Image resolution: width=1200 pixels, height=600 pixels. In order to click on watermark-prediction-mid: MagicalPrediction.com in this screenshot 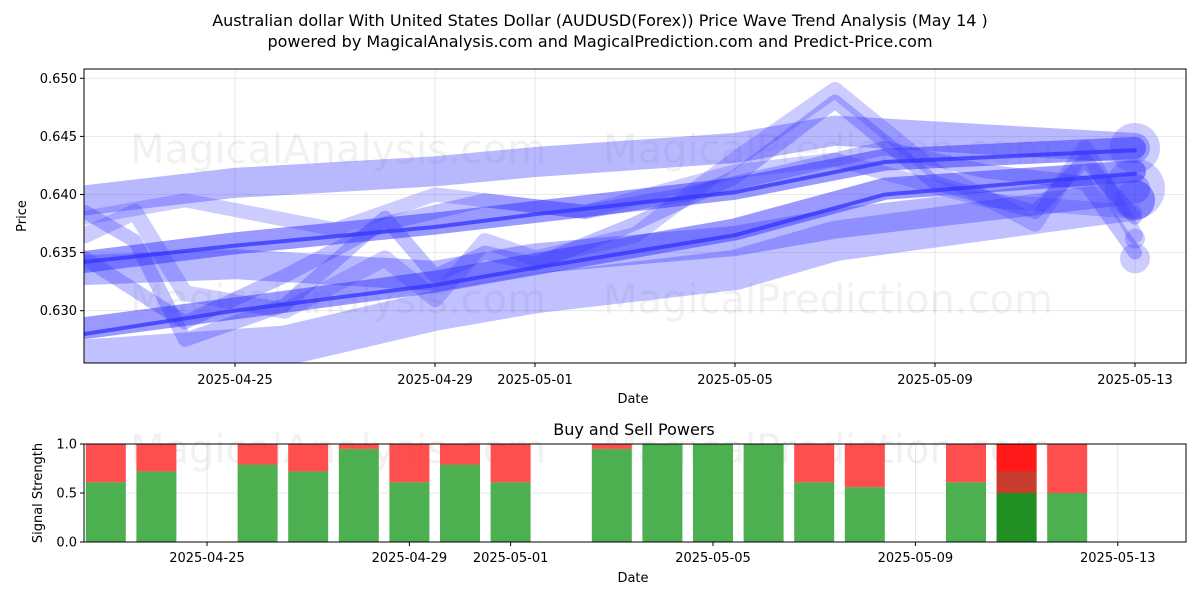, I will do `click(828, 300)`.